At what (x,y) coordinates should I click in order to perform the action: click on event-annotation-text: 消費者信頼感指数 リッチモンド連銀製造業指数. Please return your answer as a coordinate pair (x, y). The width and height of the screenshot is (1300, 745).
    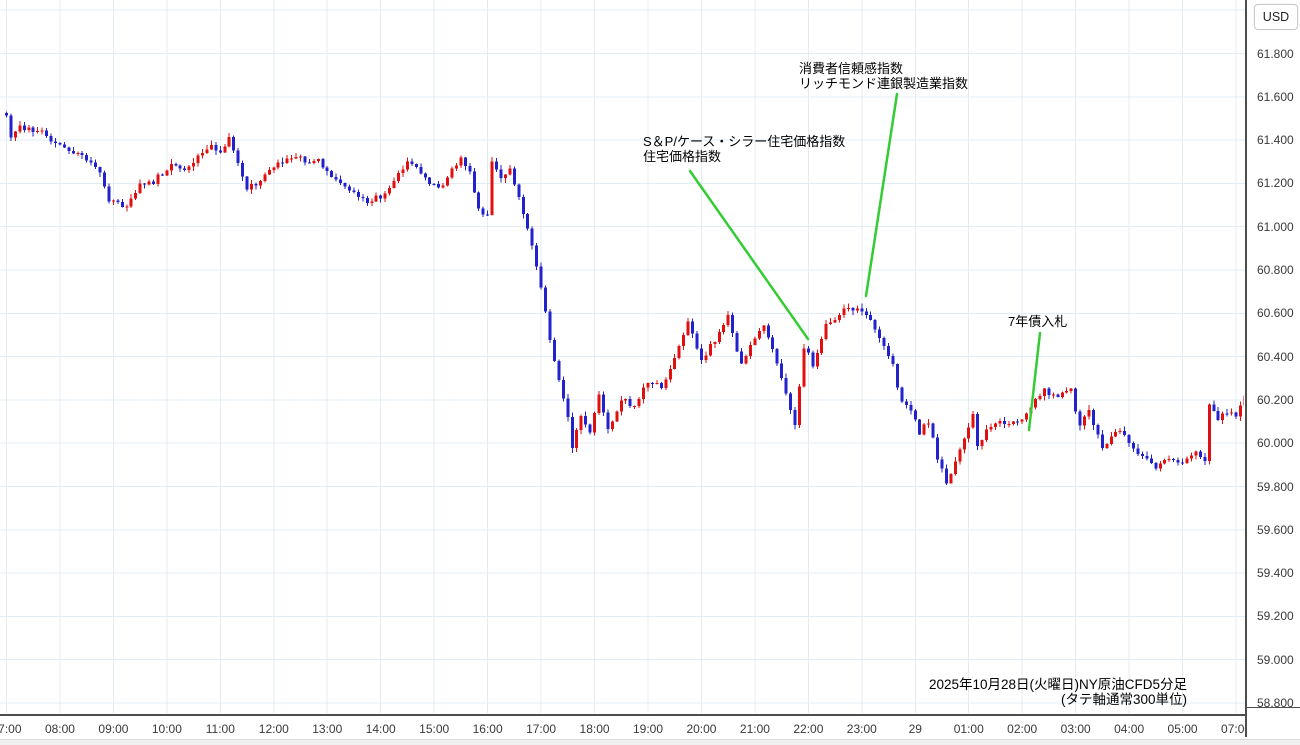
    Looking at the image, I should click on (884, 76).